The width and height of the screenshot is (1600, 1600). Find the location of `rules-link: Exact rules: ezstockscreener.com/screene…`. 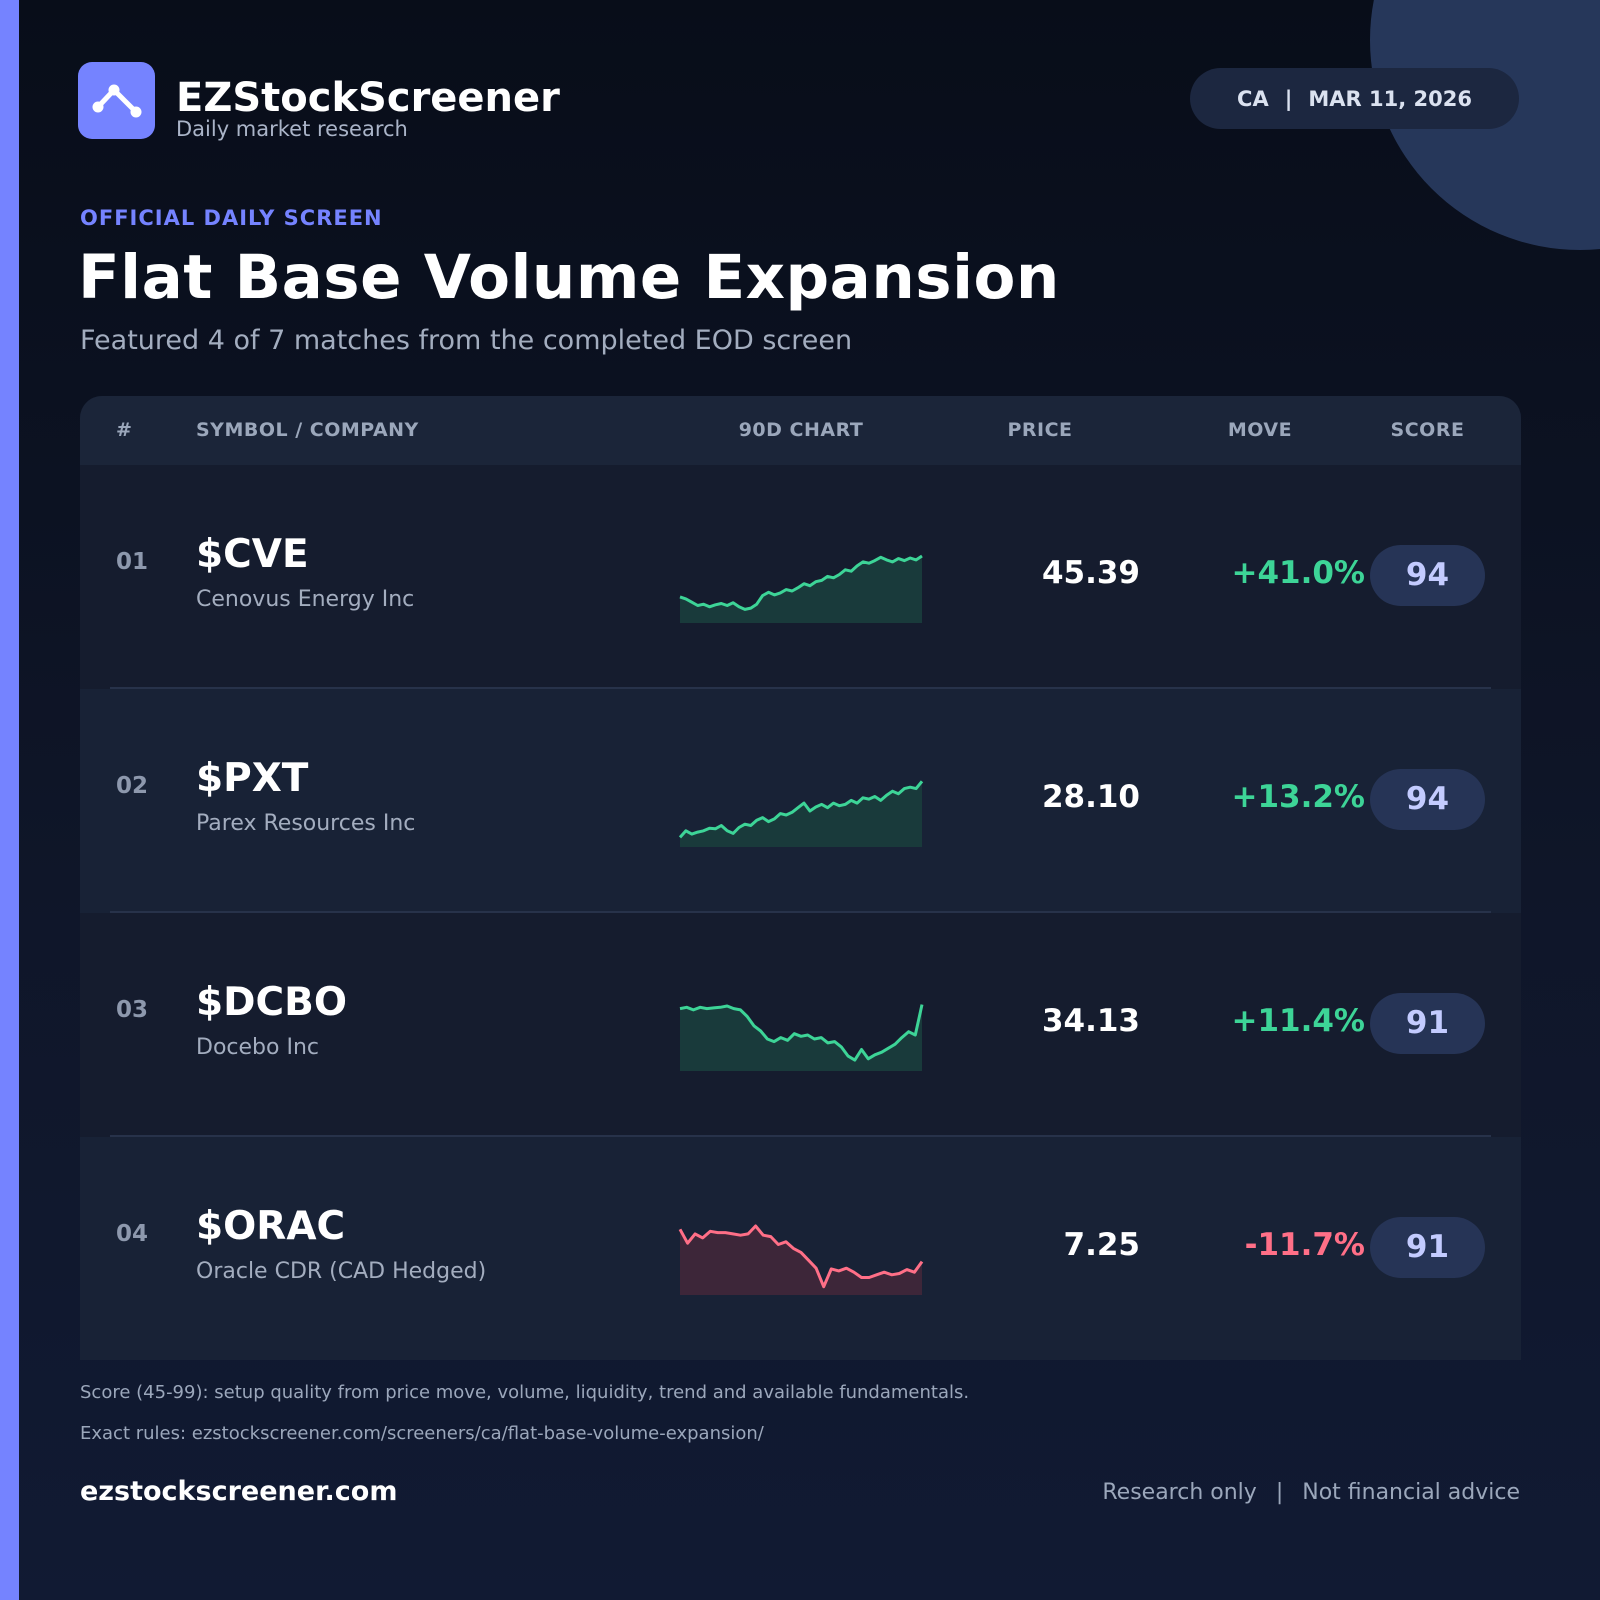

rules-link: Exact rules: ezstockscreener.com/screene… is located at coordinates (422, 1433).